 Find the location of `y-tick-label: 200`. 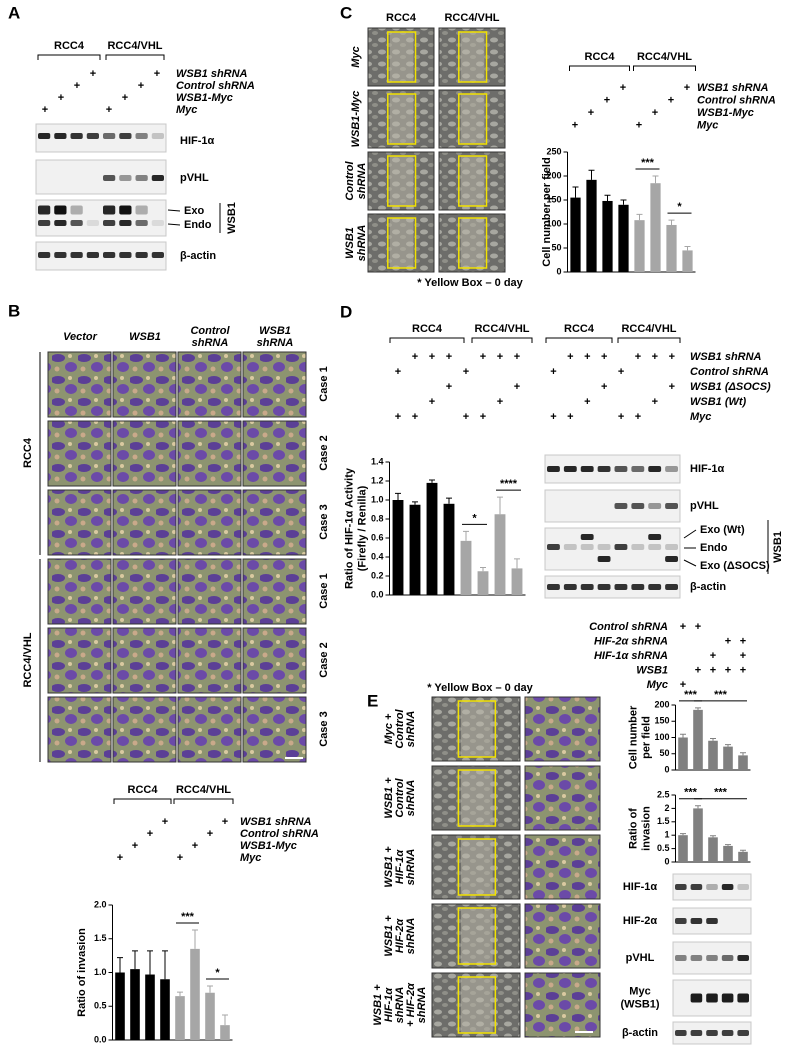

y-tick-label: 200 is located at coordinates (553, 175).